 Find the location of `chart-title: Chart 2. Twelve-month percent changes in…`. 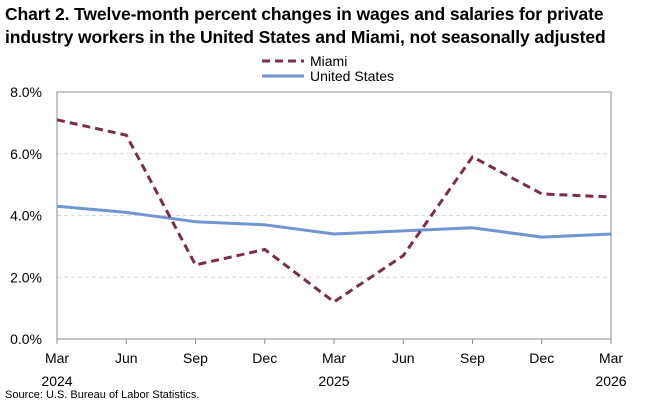

chart-title: Chart 2. Twelve-month percent changes in… is located at coordinates (325, 26).